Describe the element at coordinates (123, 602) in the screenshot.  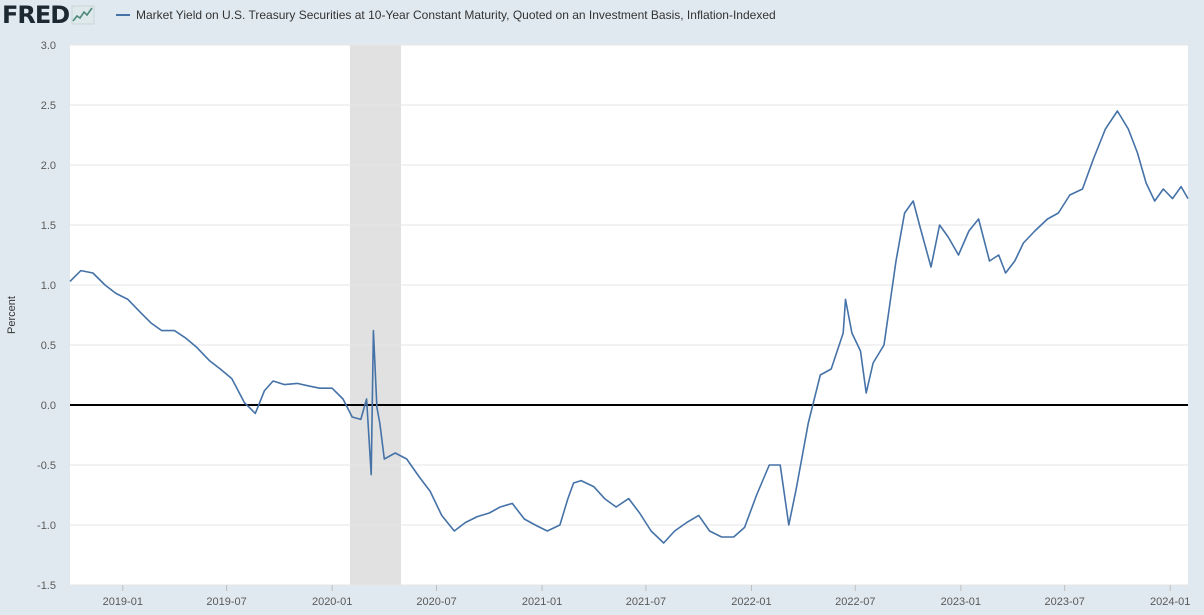
I see `x-tick-label: 2019-01` at that location.